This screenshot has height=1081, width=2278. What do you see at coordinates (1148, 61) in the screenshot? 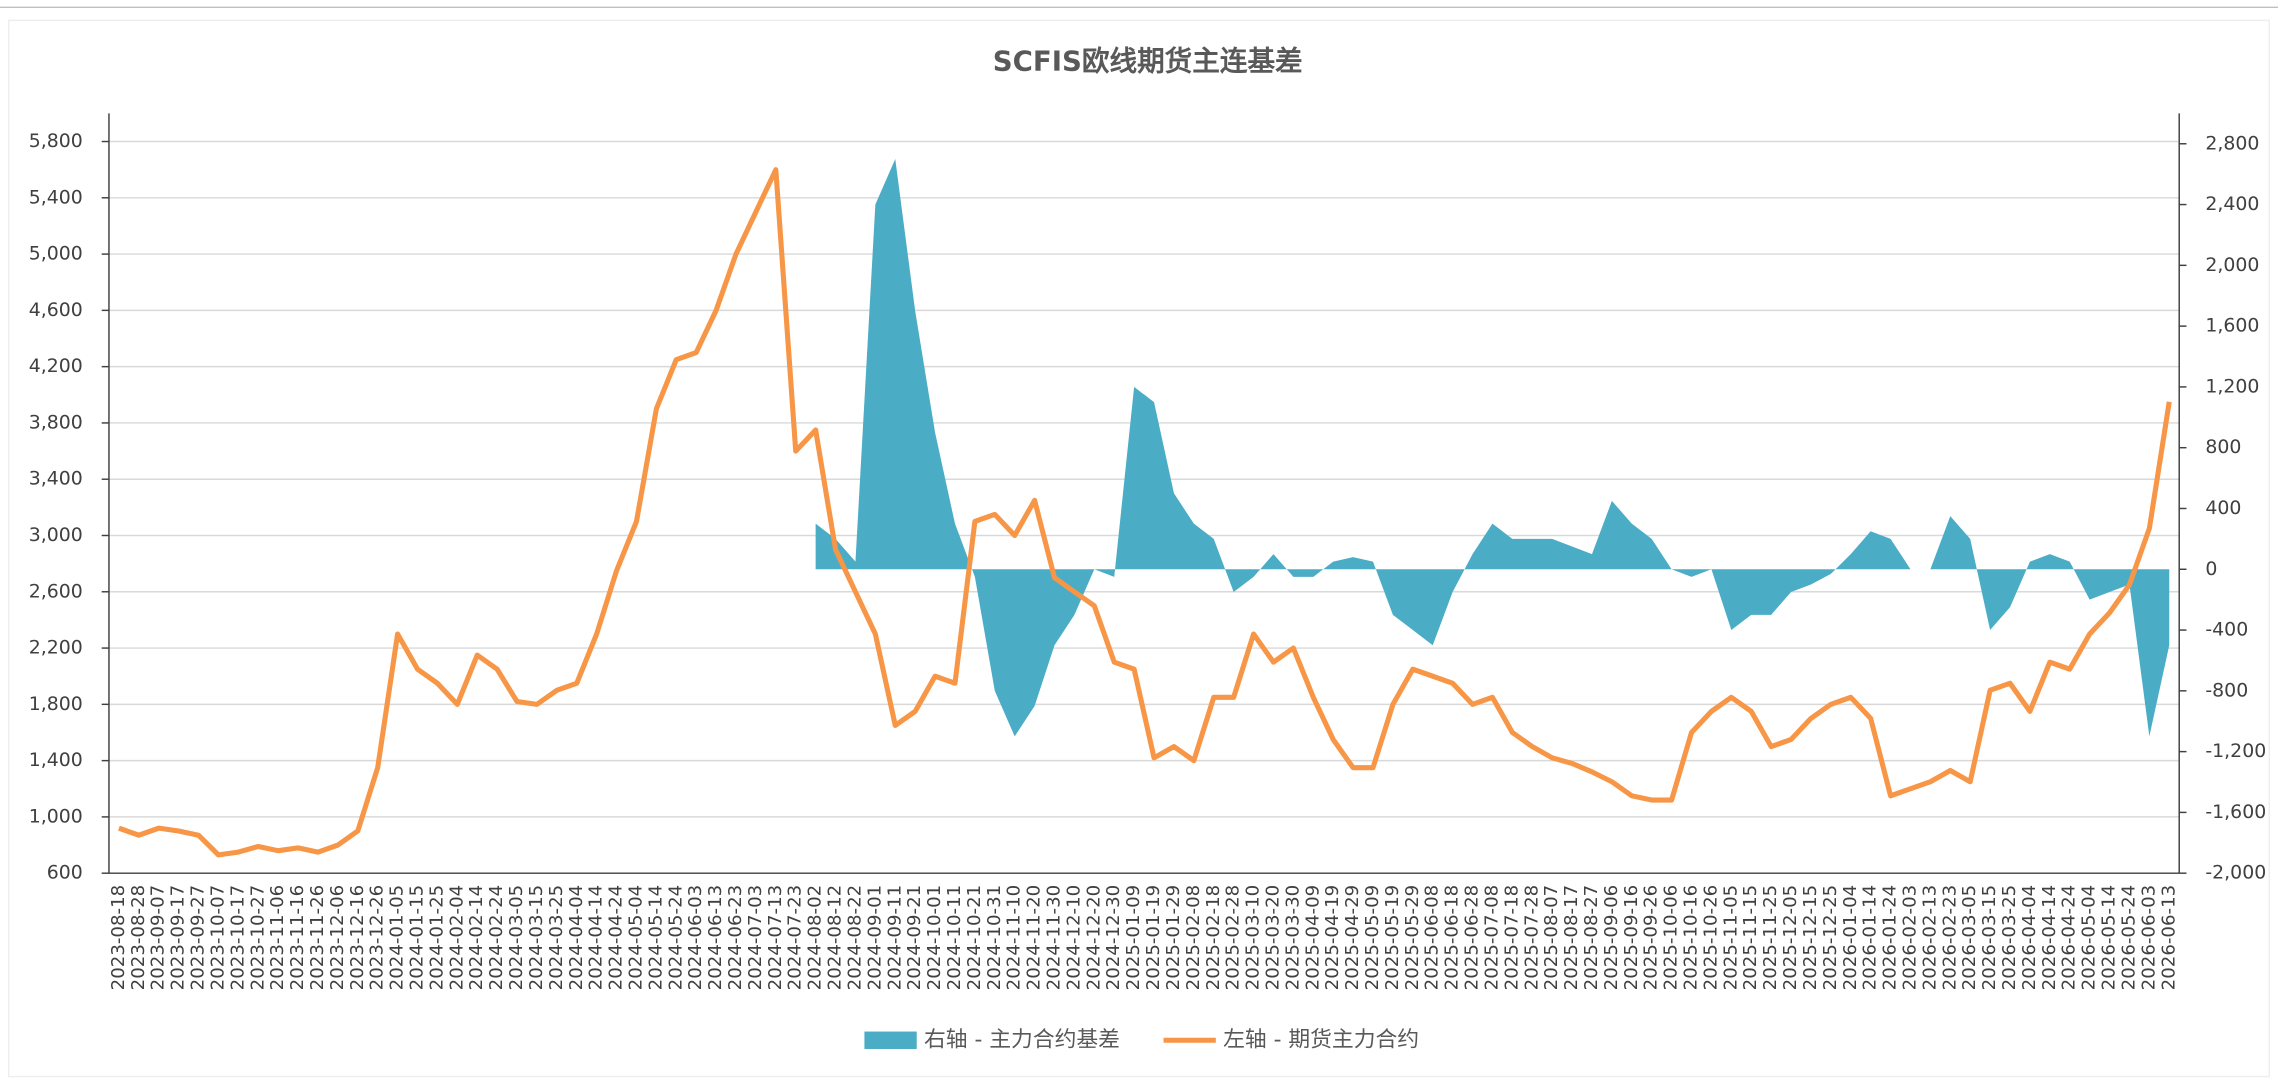
I see `chart-title: SCFIS欧线期货主连基差` at bounding box center [1148, 61].